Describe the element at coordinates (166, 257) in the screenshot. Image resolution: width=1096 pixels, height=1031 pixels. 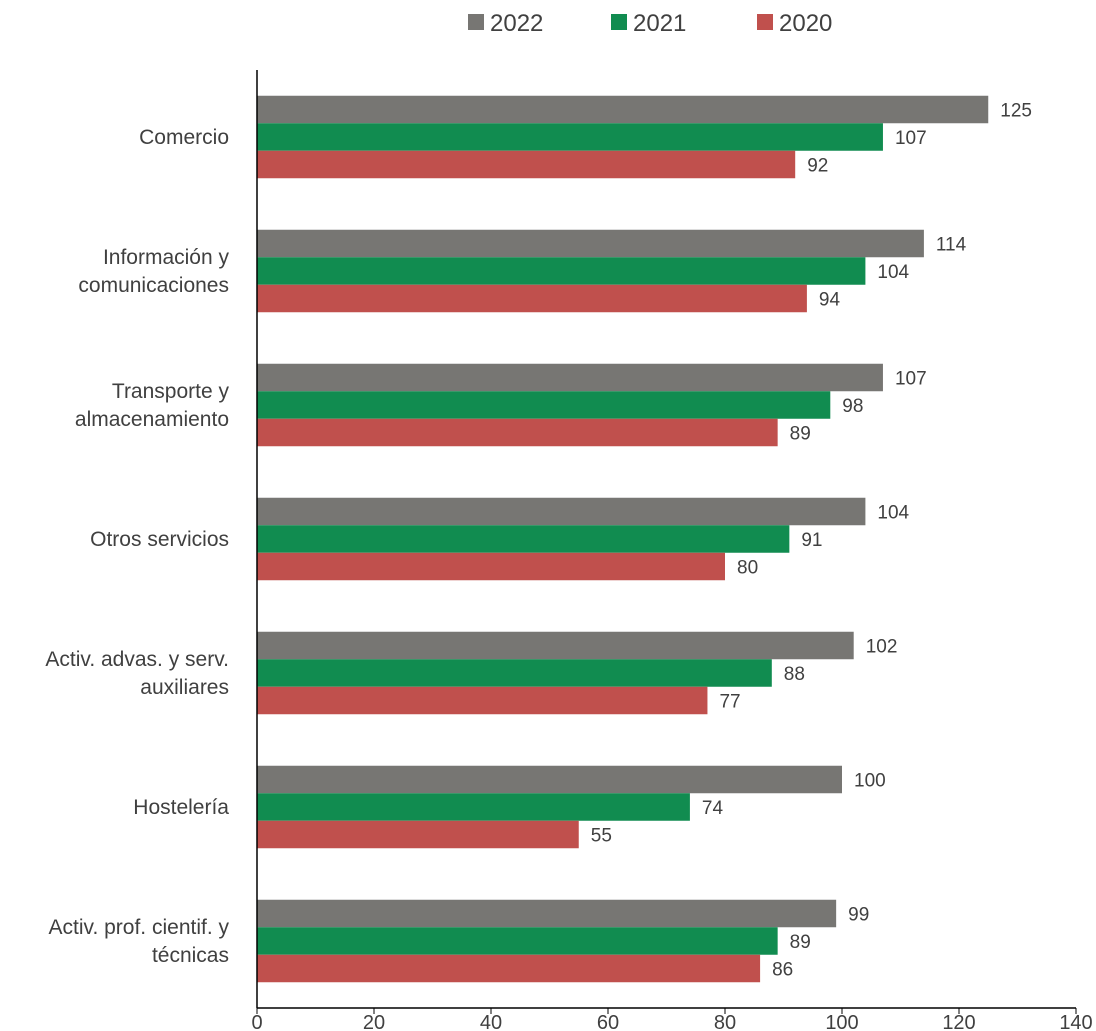
I see `category-label-1-0: Información y` at that location.